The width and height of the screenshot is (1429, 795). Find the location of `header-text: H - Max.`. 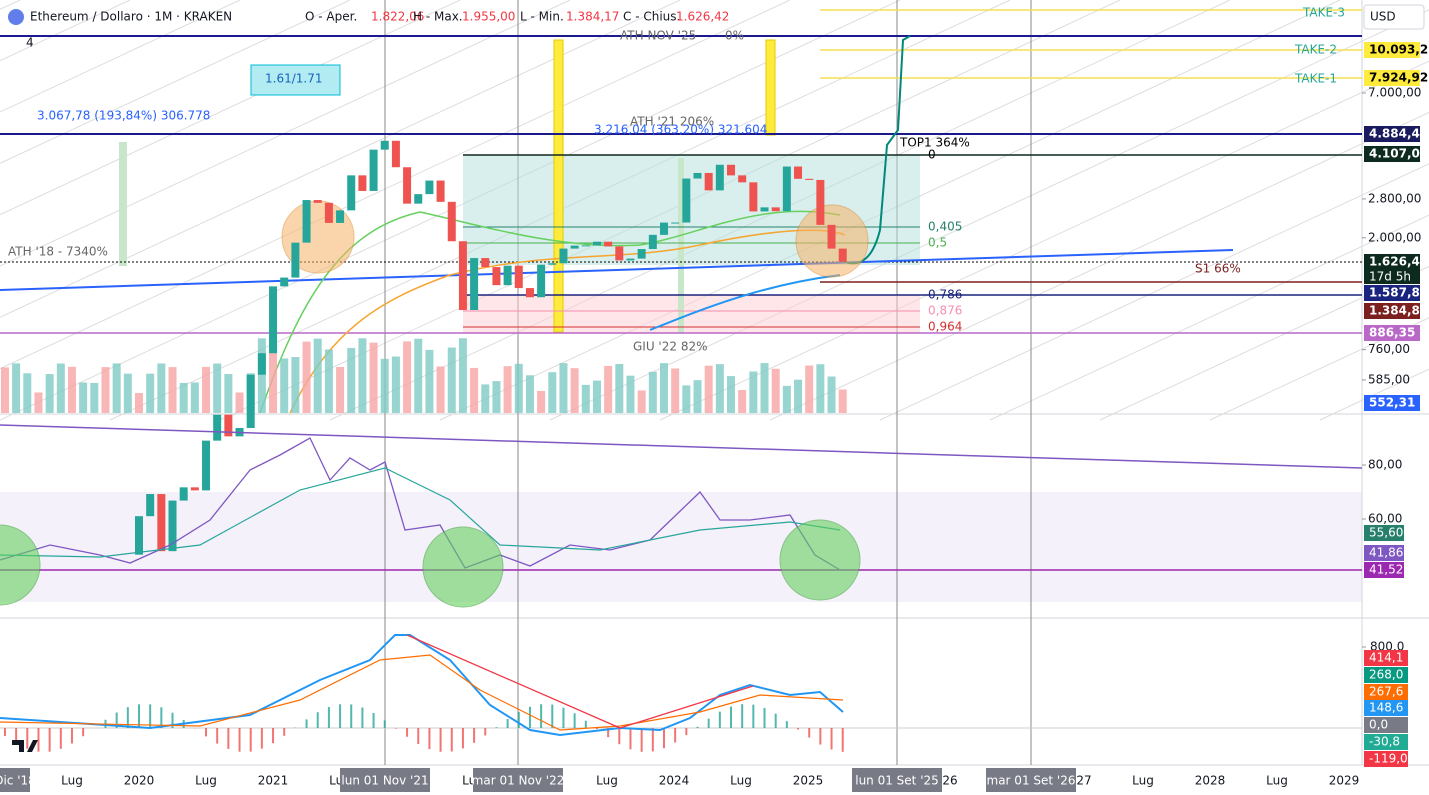

header-text: H - Max. is located at coordinates (438, 17).